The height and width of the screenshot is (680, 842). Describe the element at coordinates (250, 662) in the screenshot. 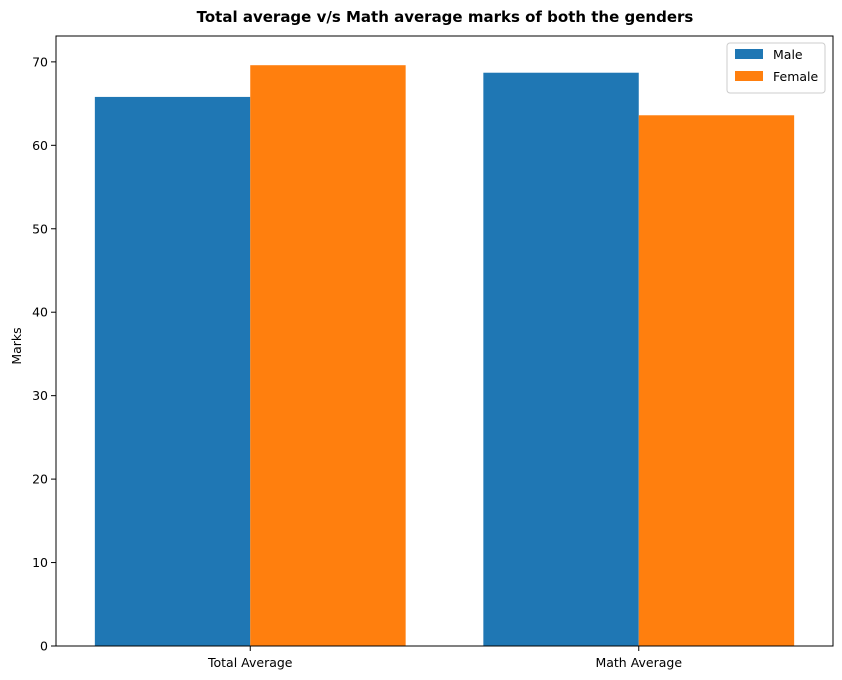

I see `x-tick-label: Total Average` at that location.